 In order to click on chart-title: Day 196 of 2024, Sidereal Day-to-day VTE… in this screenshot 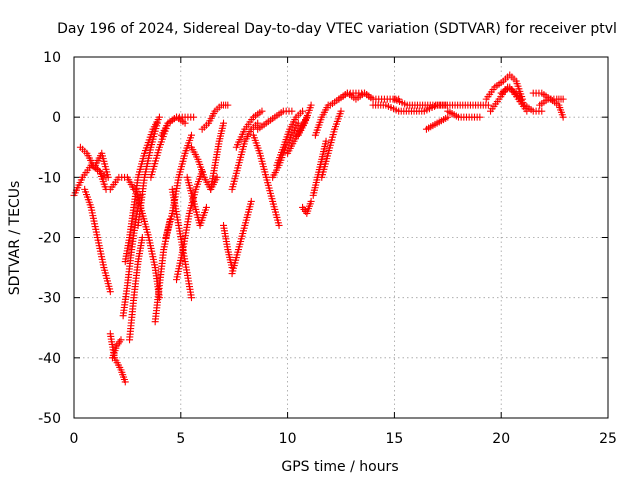, I will do `click(337, 29)`.